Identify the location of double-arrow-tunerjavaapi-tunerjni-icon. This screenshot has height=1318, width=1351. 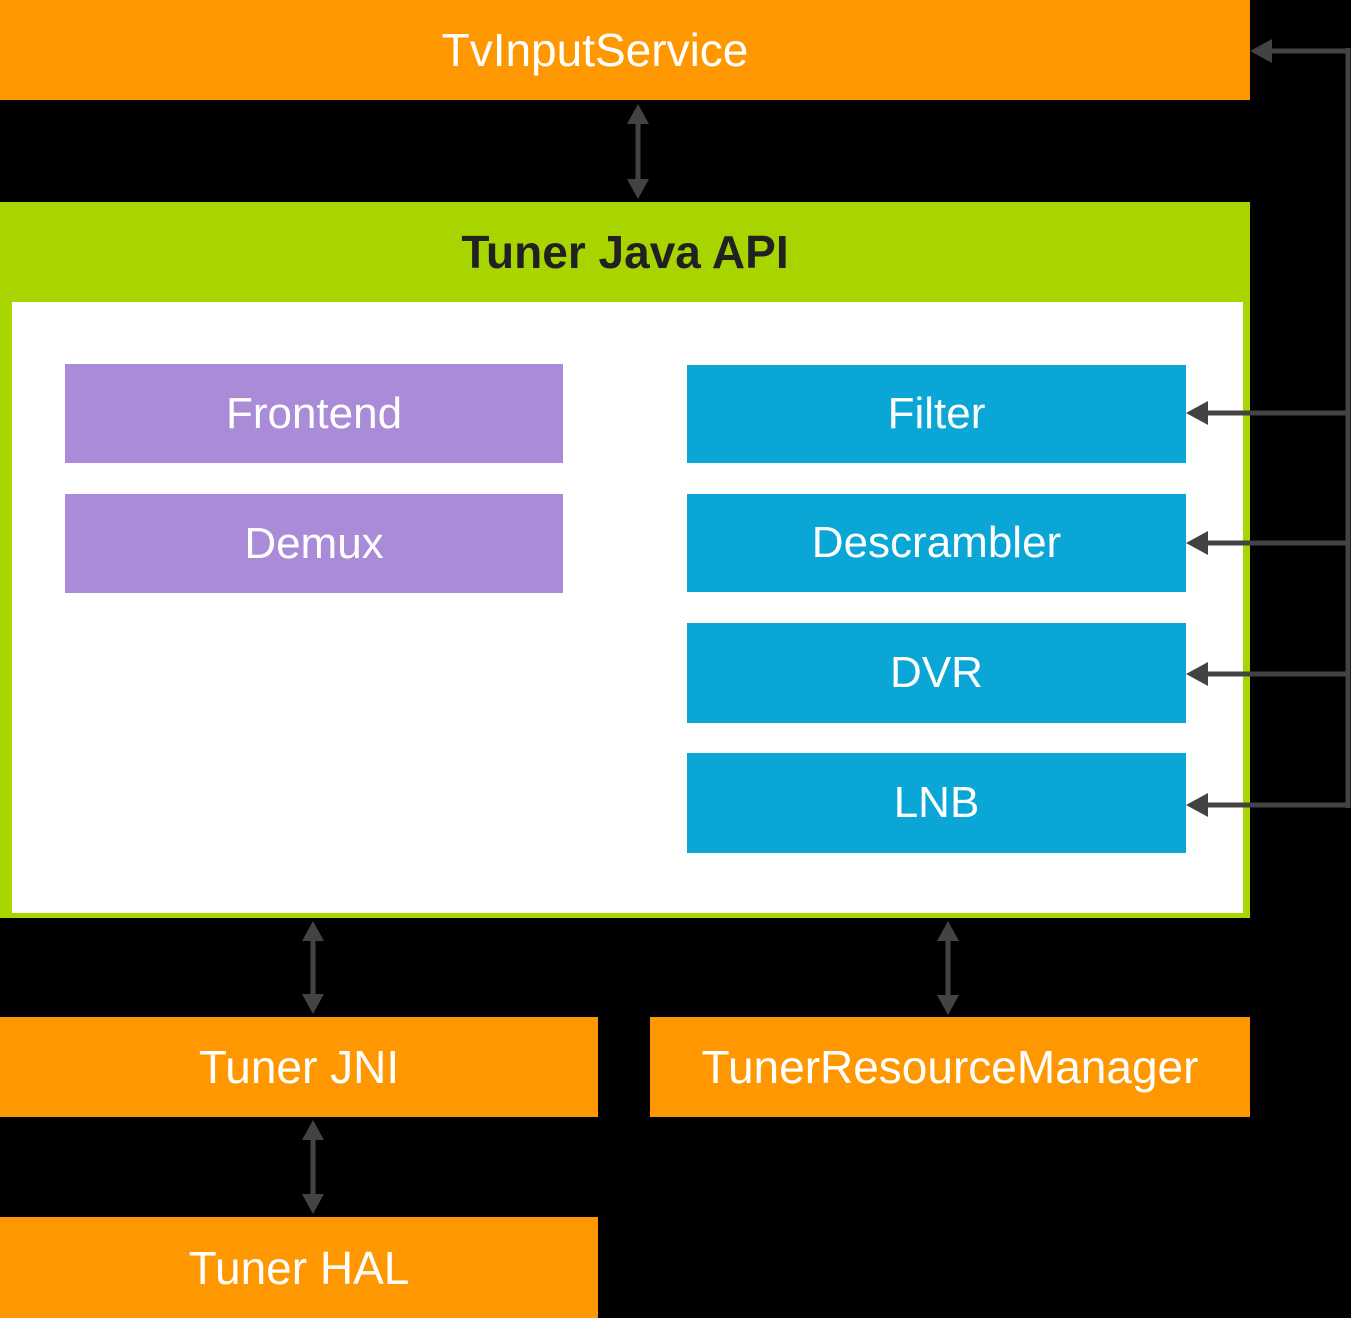
(313, 967).